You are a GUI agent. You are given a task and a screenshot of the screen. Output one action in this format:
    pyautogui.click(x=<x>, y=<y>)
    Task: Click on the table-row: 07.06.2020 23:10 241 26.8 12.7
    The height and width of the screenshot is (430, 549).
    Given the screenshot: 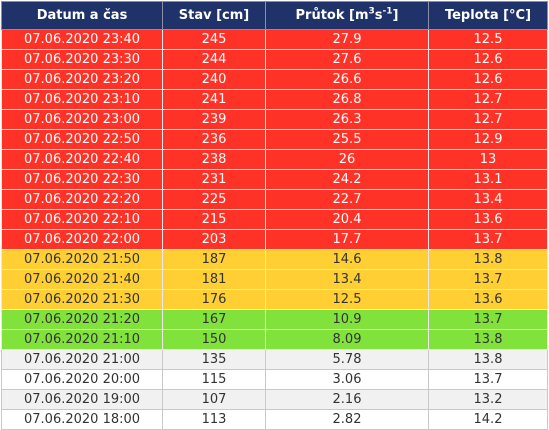 What is the action you would take?
    pyautogui.click(x=274, y=99)
    